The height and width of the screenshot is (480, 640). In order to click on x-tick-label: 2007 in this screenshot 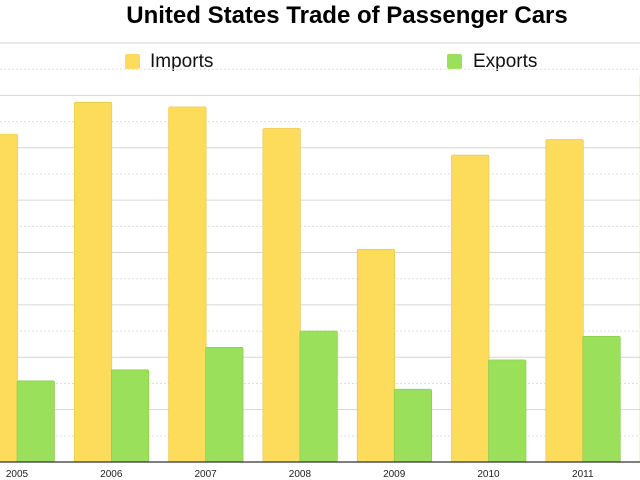, I will do `click(205, 474)`.